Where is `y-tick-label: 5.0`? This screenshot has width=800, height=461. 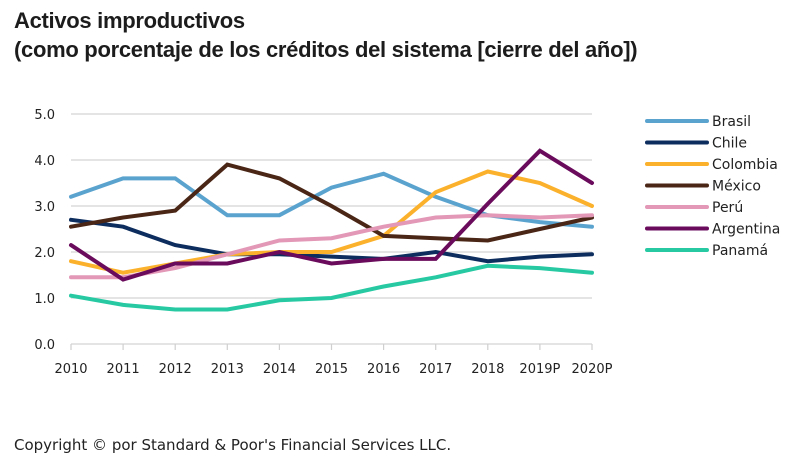 y-tick-label: 5.0 is located at coordinates (44, 115).